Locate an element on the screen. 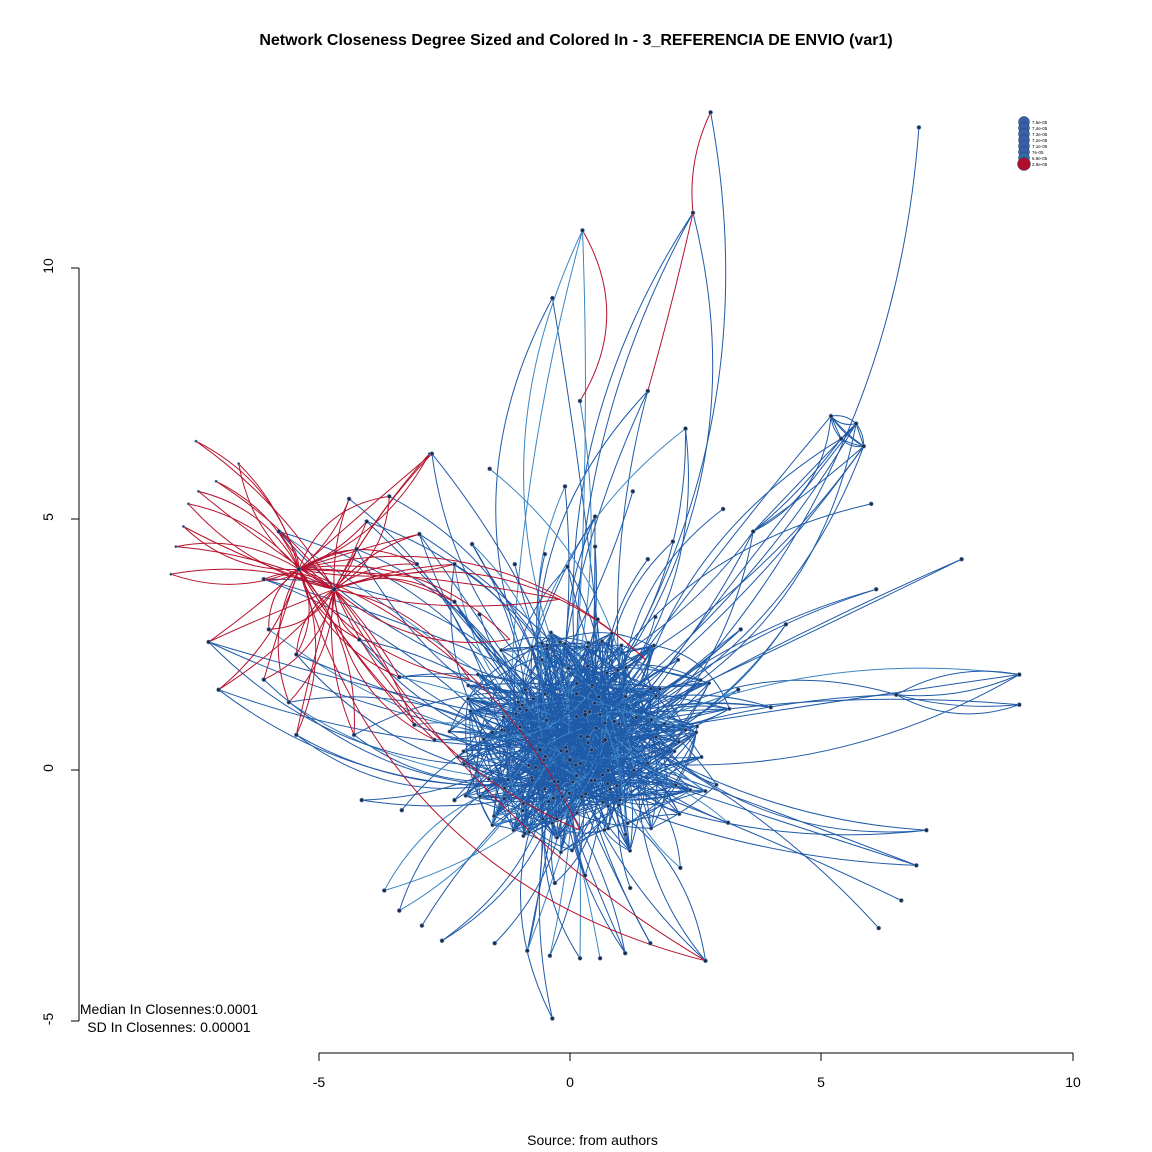 Image resolution: width=1152 pixels, height=1152 pixels. y-tick-label: 10 is located at coordinates (48, 266).